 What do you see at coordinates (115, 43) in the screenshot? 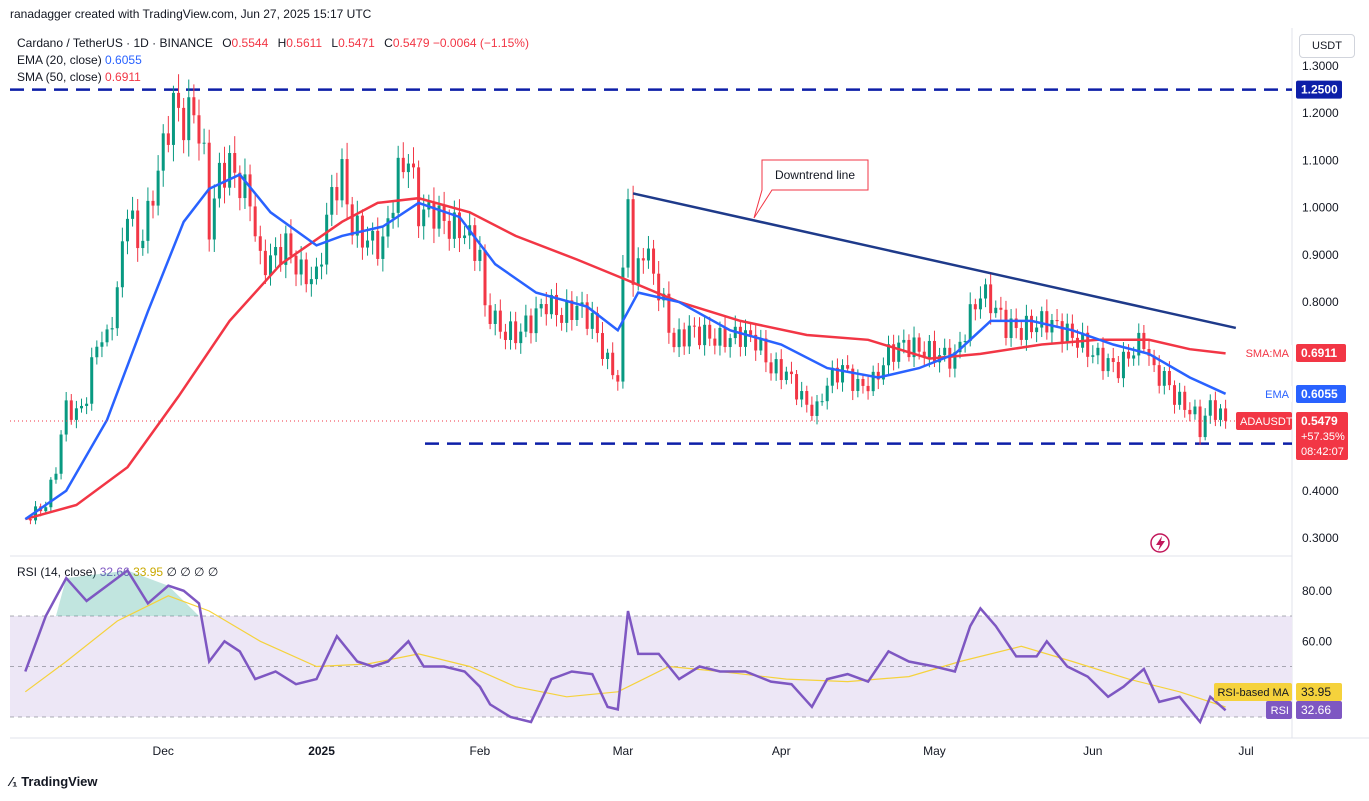
I see `symbol-name: Cardano / TetherUS · 1D · BINANCE` at bounding box center [115, 43].